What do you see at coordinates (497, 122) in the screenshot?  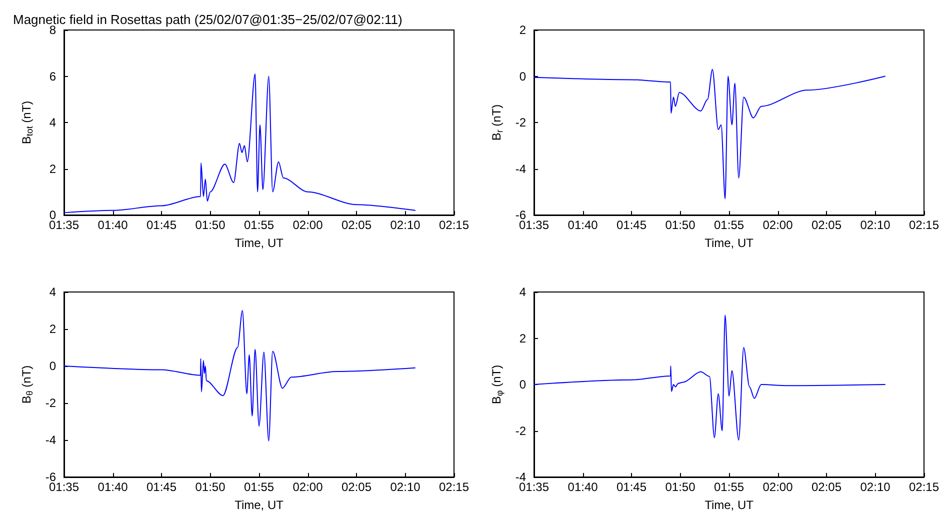 I see `y-axis-title: Br (nT)` at bounding box center [497, 122].